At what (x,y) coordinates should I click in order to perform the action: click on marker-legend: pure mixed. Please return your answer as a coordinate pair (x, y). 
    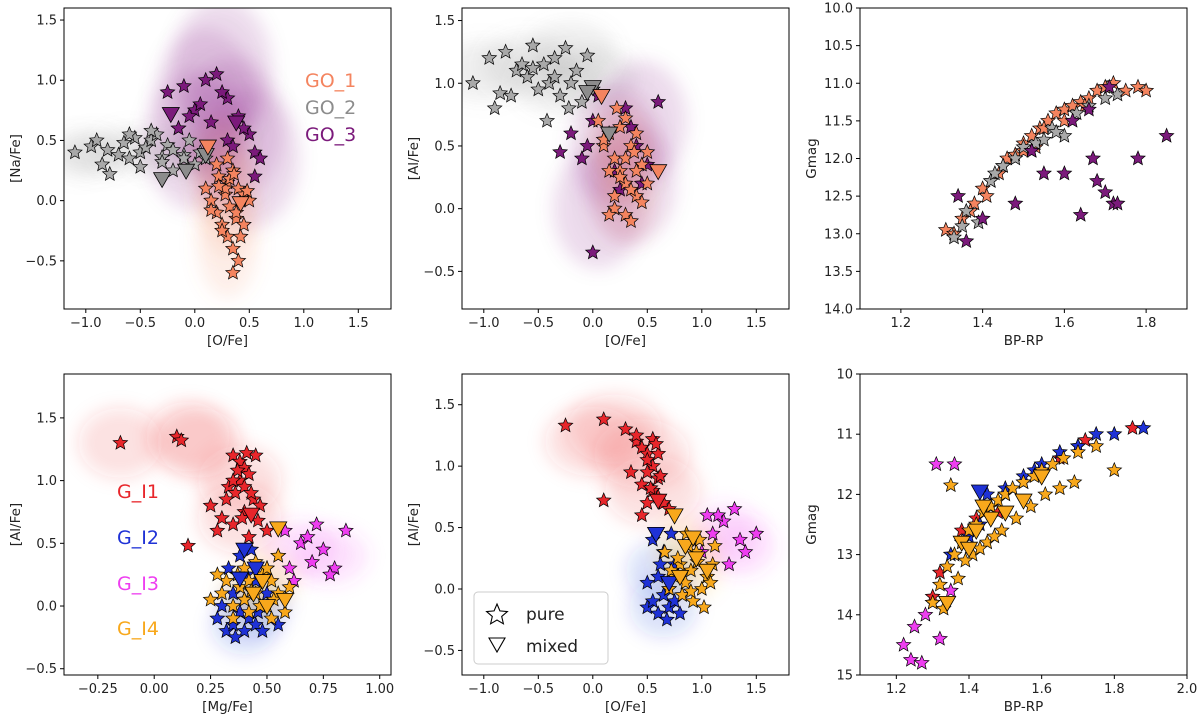
    Looking at the image, I should click on (541, 628).